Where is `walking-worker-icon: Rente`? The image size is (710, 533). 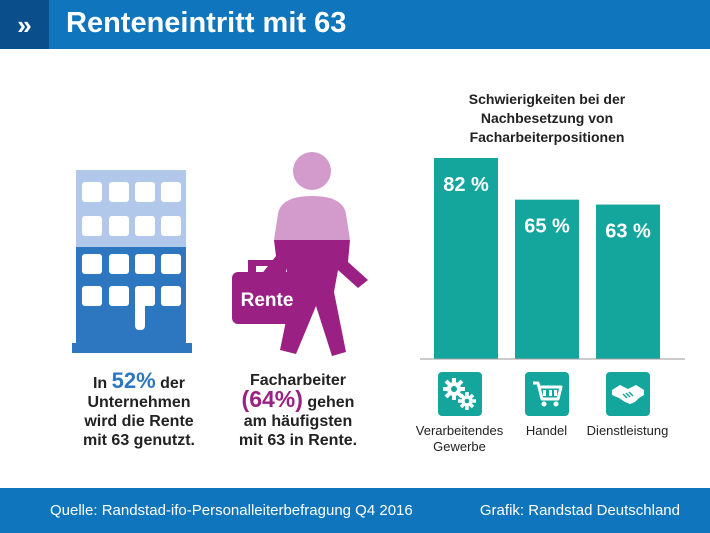
walking-worker-icon: Rente is located at coordinates (300, 254).